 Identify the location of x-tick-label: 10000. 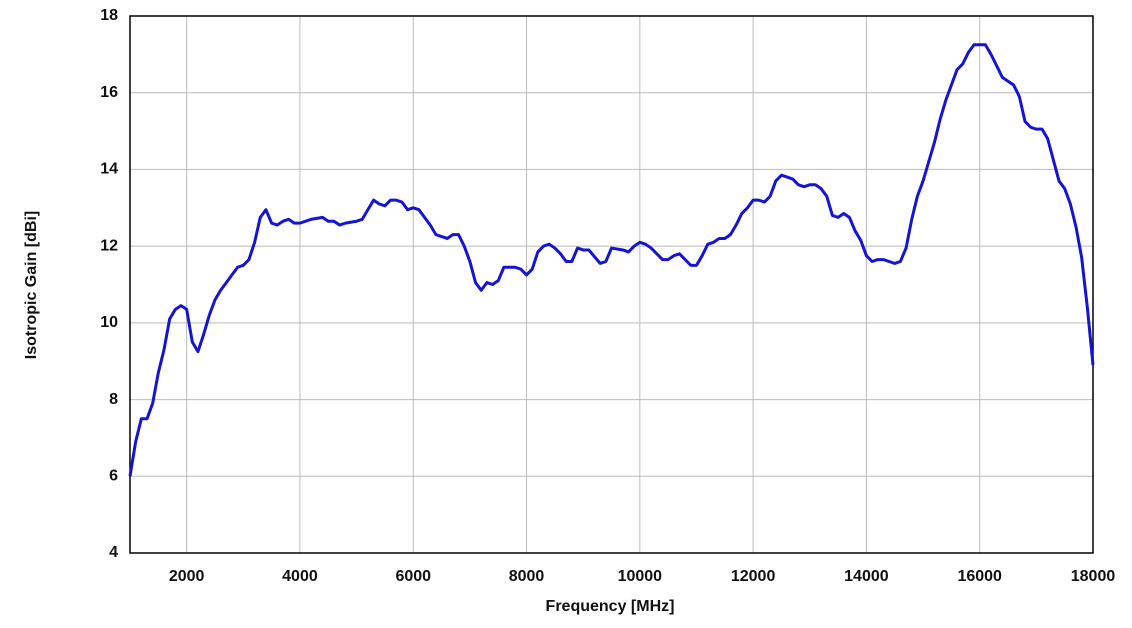
(640, 576).